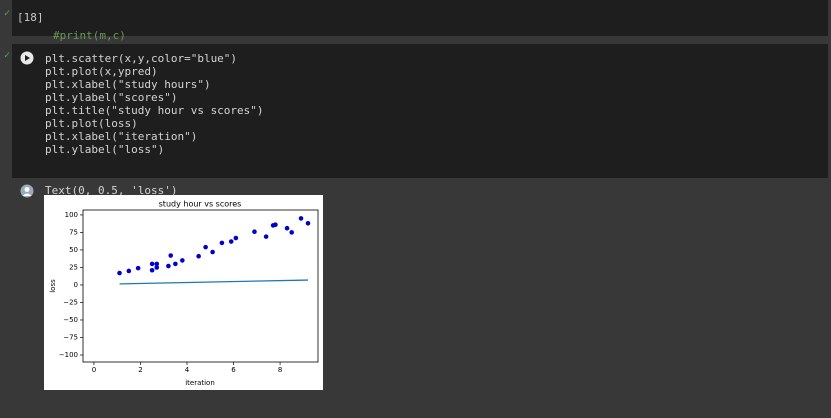 The image size is (831, 418). What do you see at coordinates (94, 370) in the screenshot?
I see `x-tick-label: 0` at bounding box center [94, 370].